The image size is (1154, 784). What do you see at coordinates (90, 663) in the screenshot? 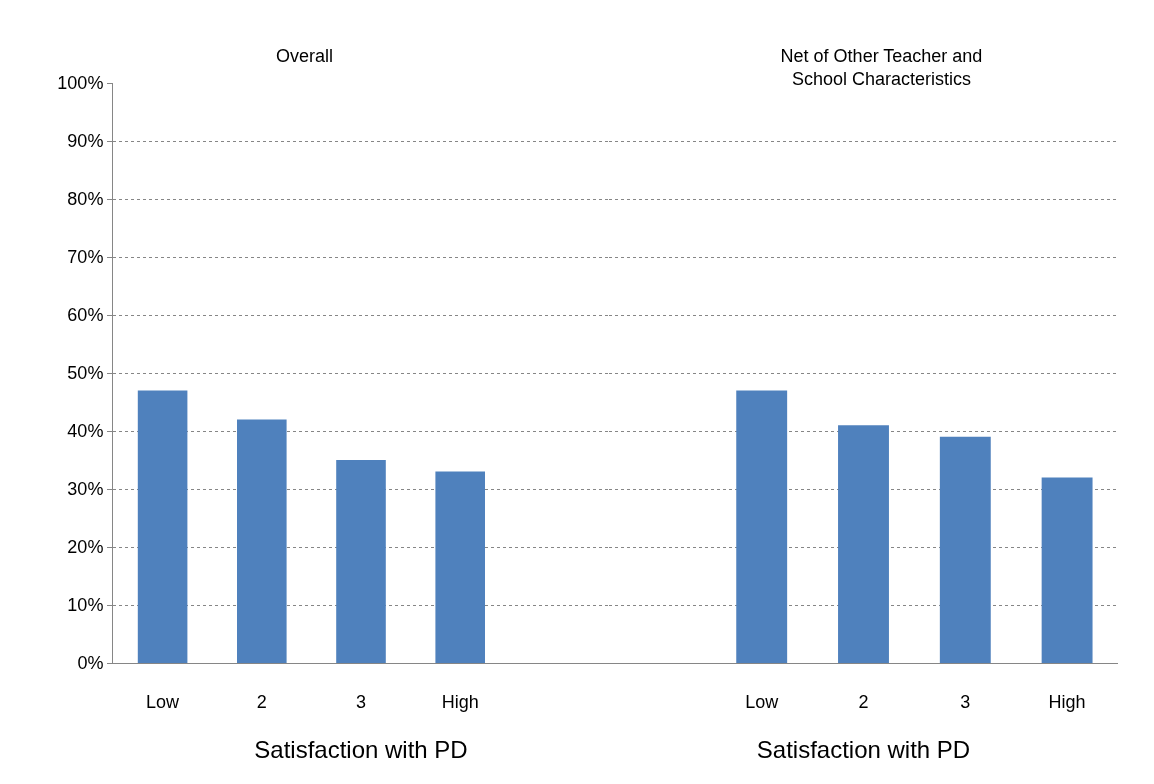
I see `y-tick-label: 0%` at bounding box center [90, 663].